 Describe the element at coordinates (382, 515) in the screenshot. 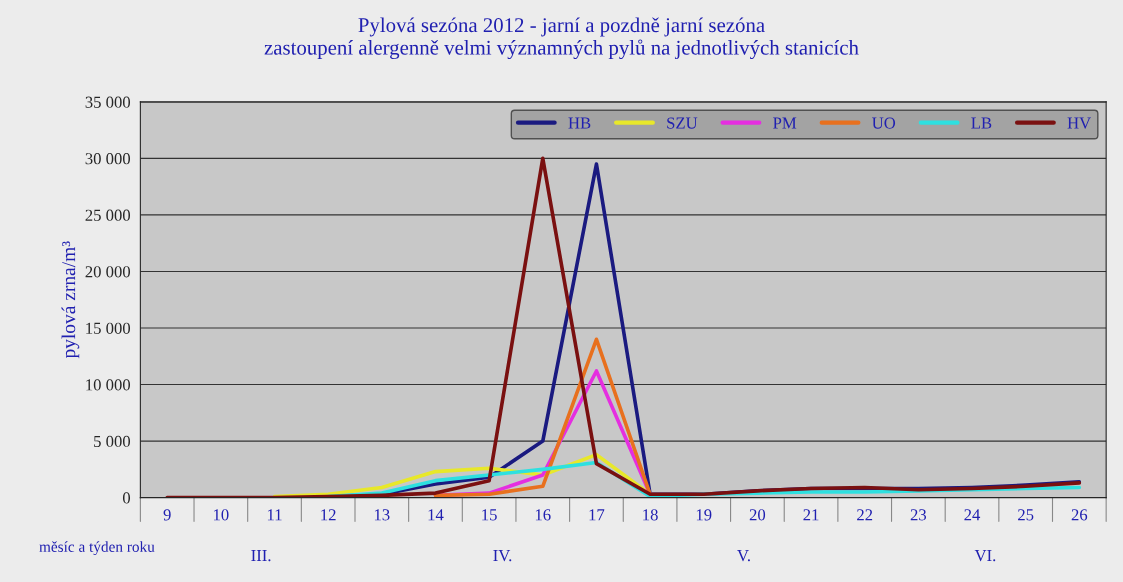

I see `x-tick-label: 13` at that location.